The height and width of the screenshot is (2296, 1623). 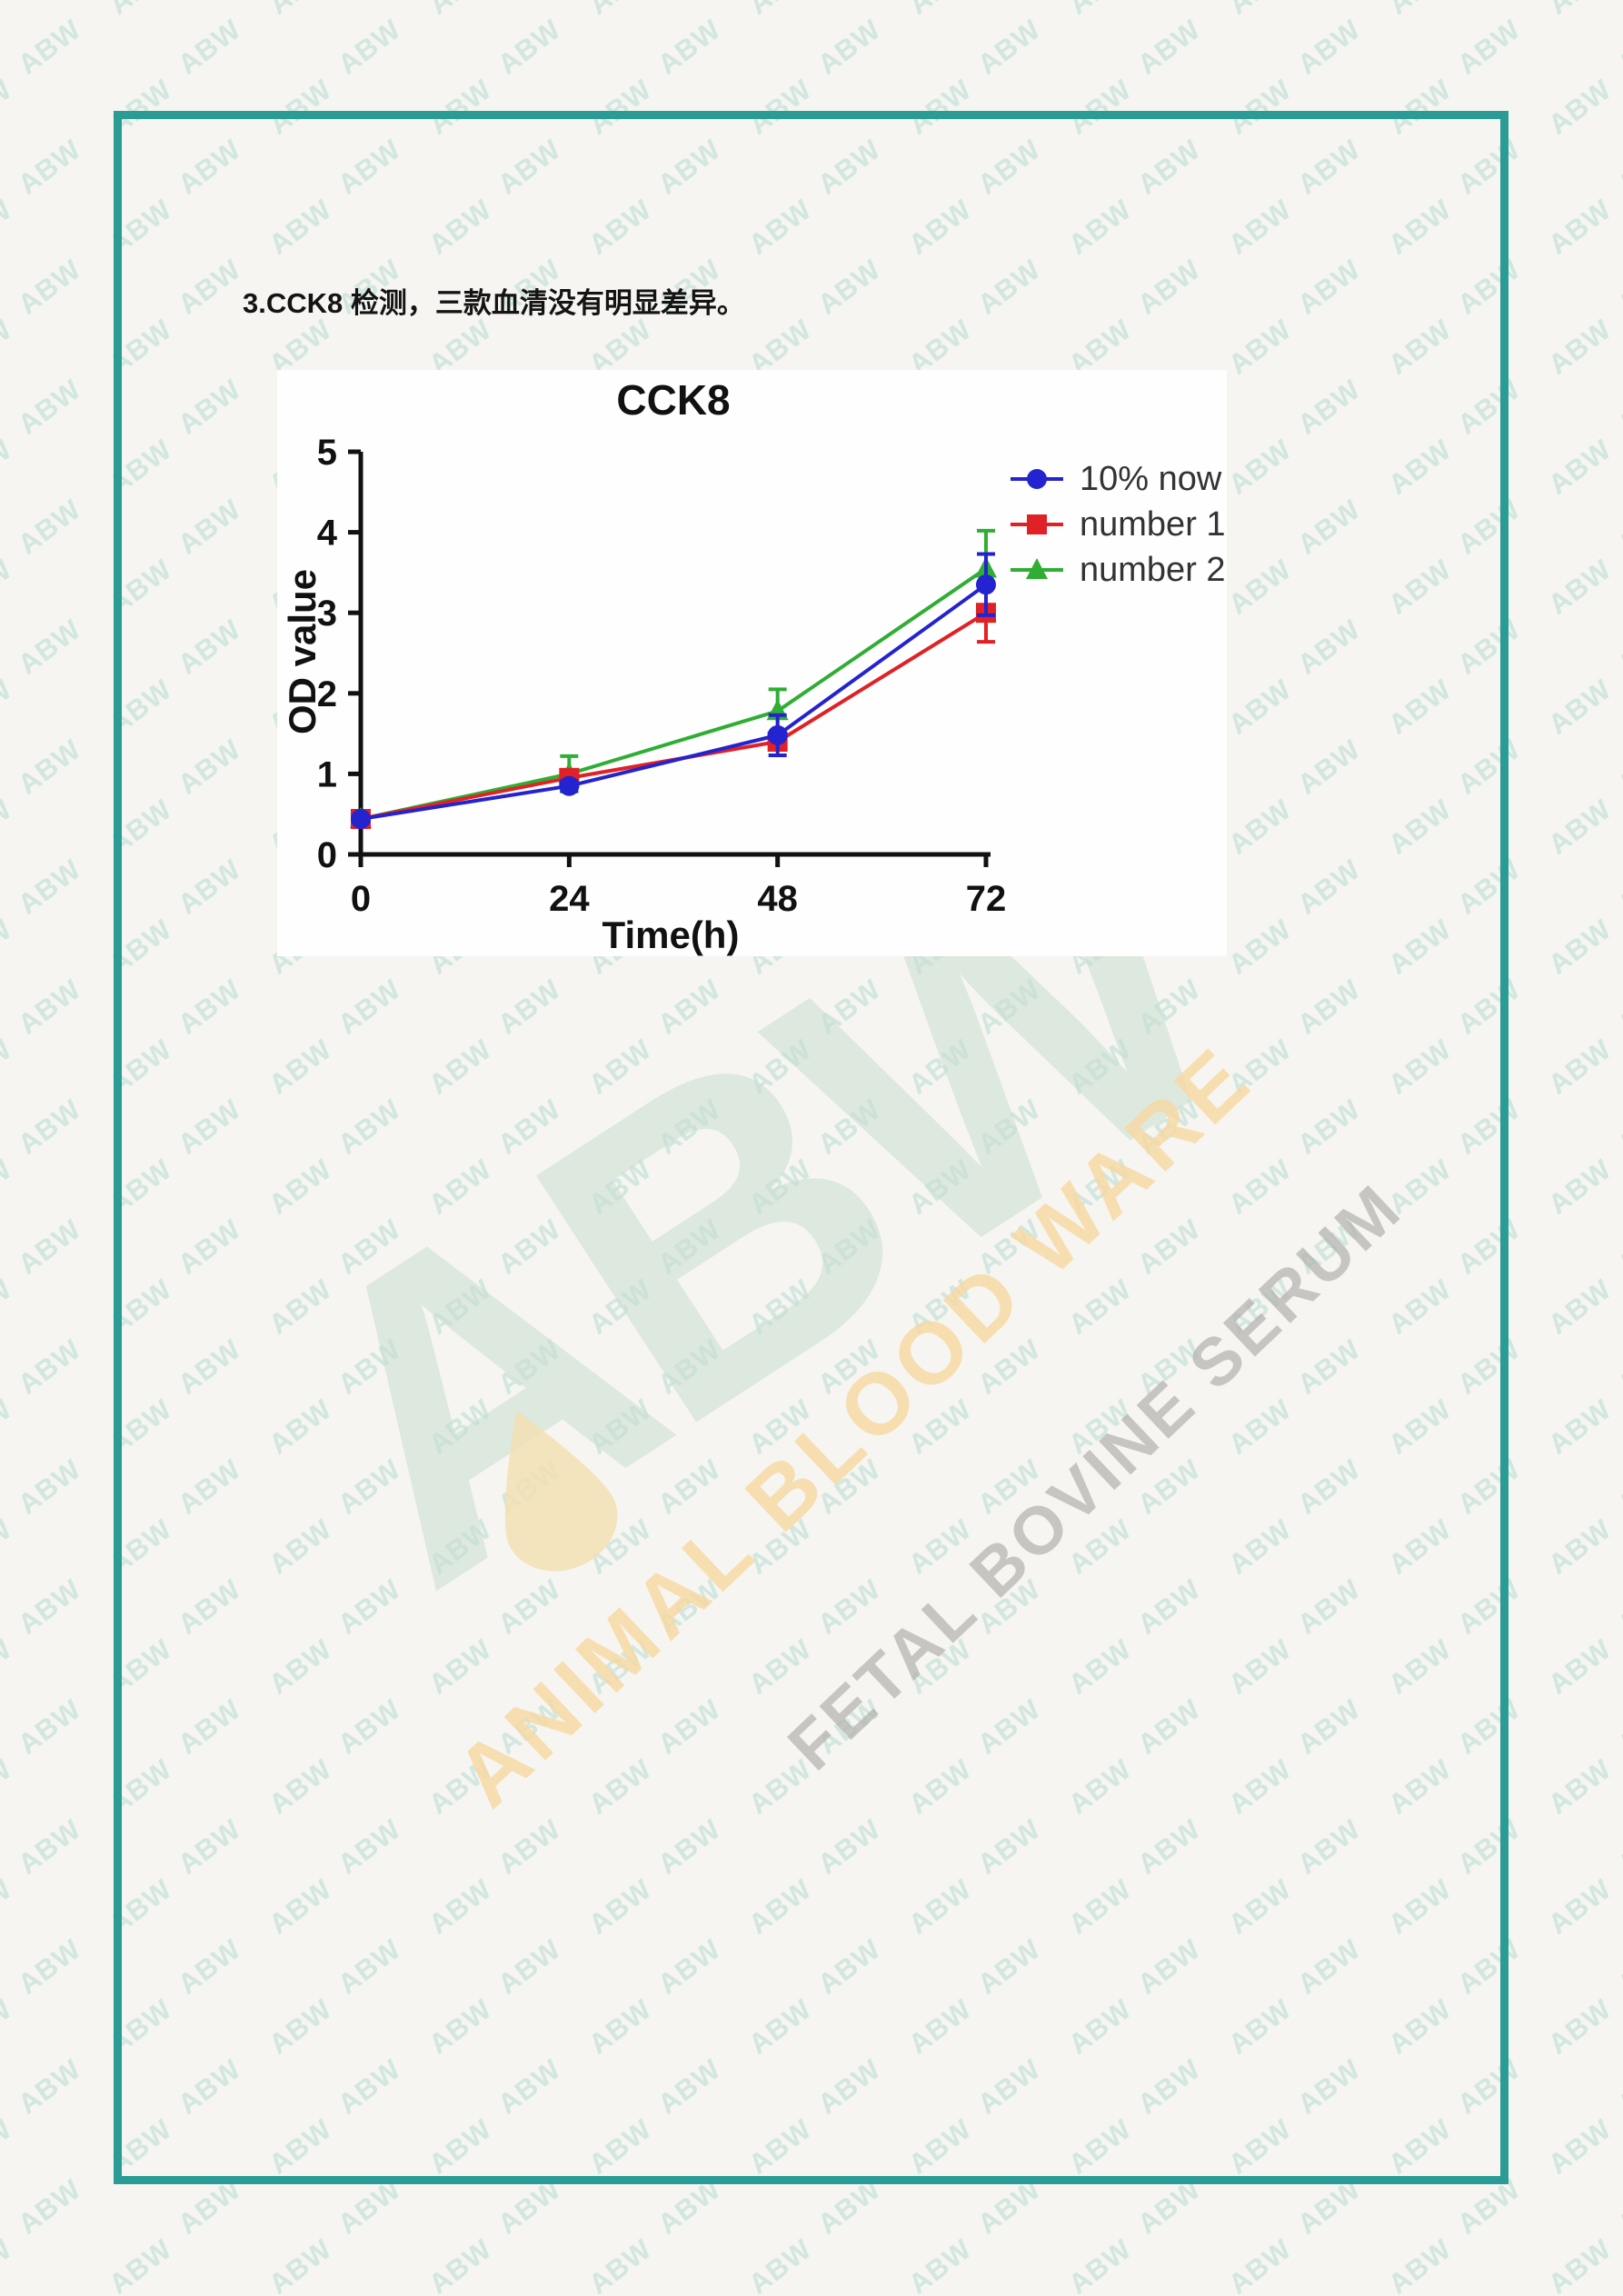 What do you see at coordinates (1037, 524) in the screenshot?
I see `legend-marker-square-icon` at bounding box center [1037, 524].